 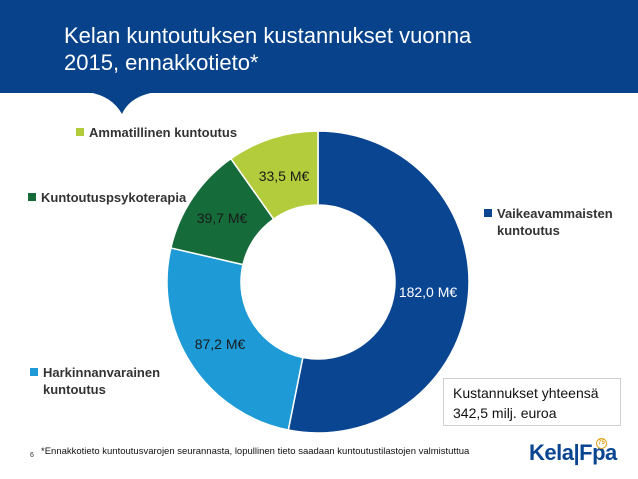 I want to click on slice-label-1: 182,0 M€, so click(x=428, y=292).